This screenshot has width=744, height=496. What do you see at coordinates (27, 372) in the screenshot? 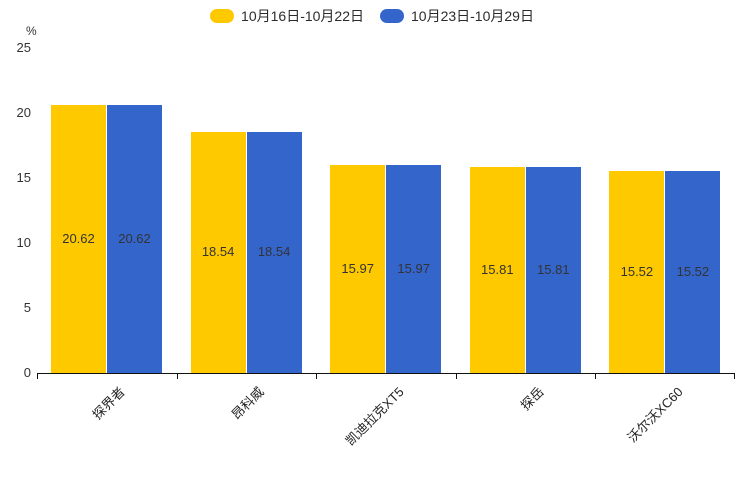
I see `y-tick-label: 0` at bounding box center [27, 372].